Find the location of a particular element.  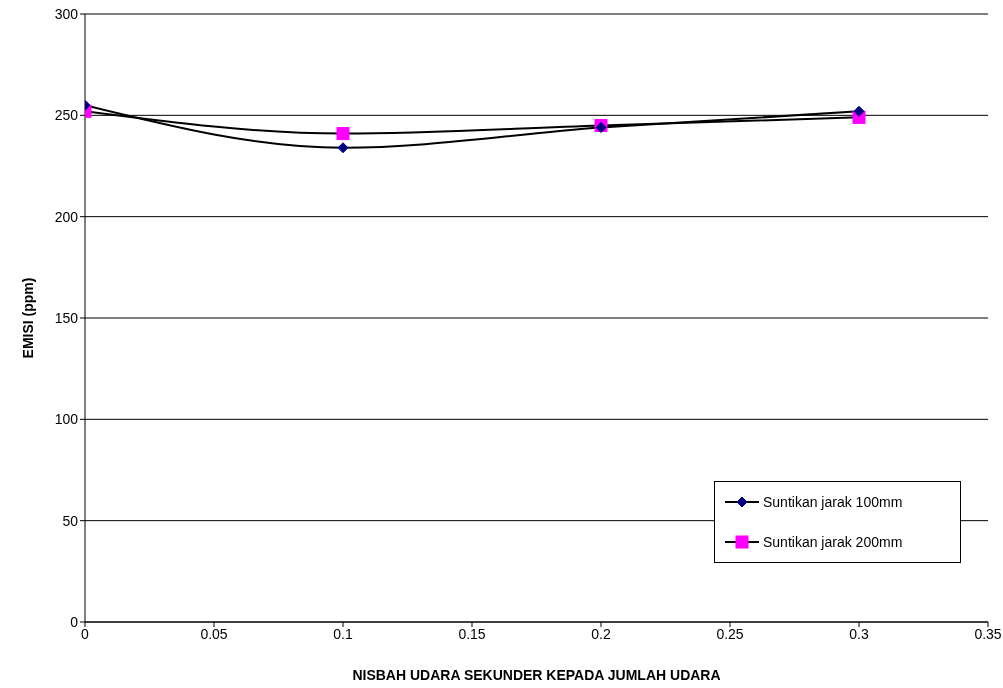

x-tick-label: 0.25 is located at coordinates (730, 633).